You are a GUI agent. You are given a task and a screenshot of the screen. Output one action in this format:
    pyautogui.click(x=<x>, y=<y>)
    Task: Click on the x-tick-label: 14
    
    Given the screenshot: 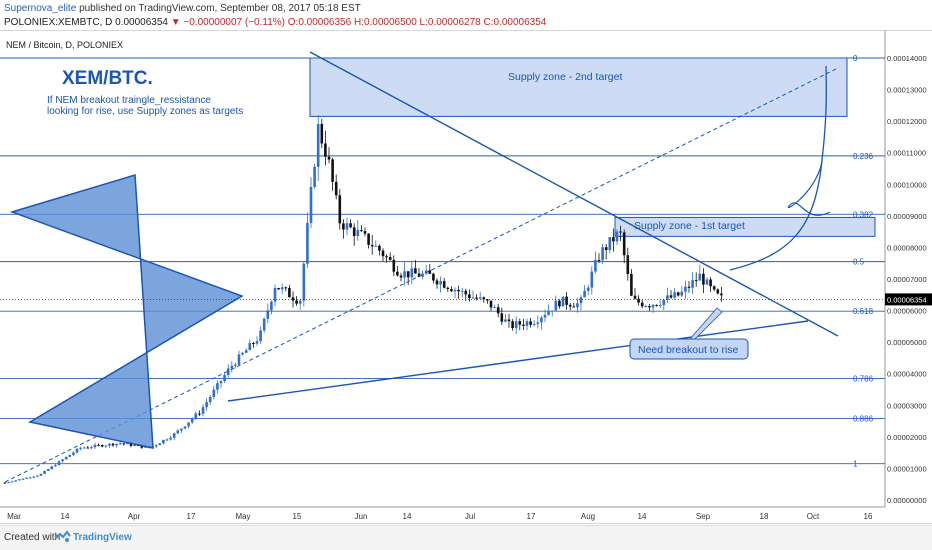 What is the action you would take?
    pyautogui.click(x=407, y=516)
    